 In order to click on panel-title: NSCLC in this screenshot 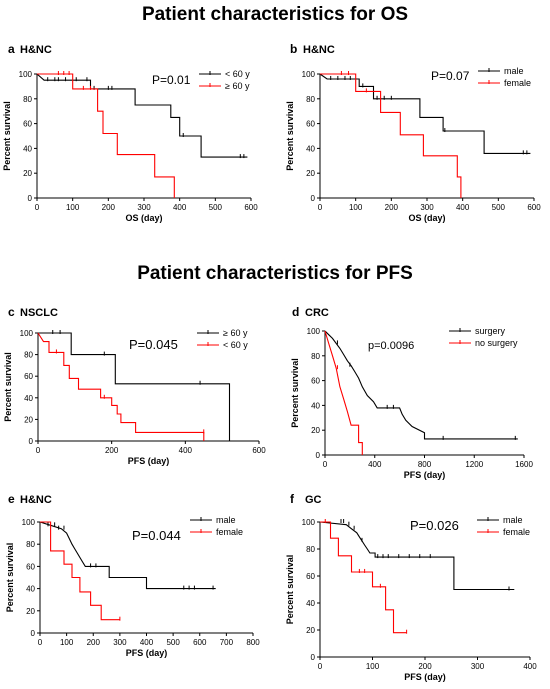, I will do `click(39, 313)`.